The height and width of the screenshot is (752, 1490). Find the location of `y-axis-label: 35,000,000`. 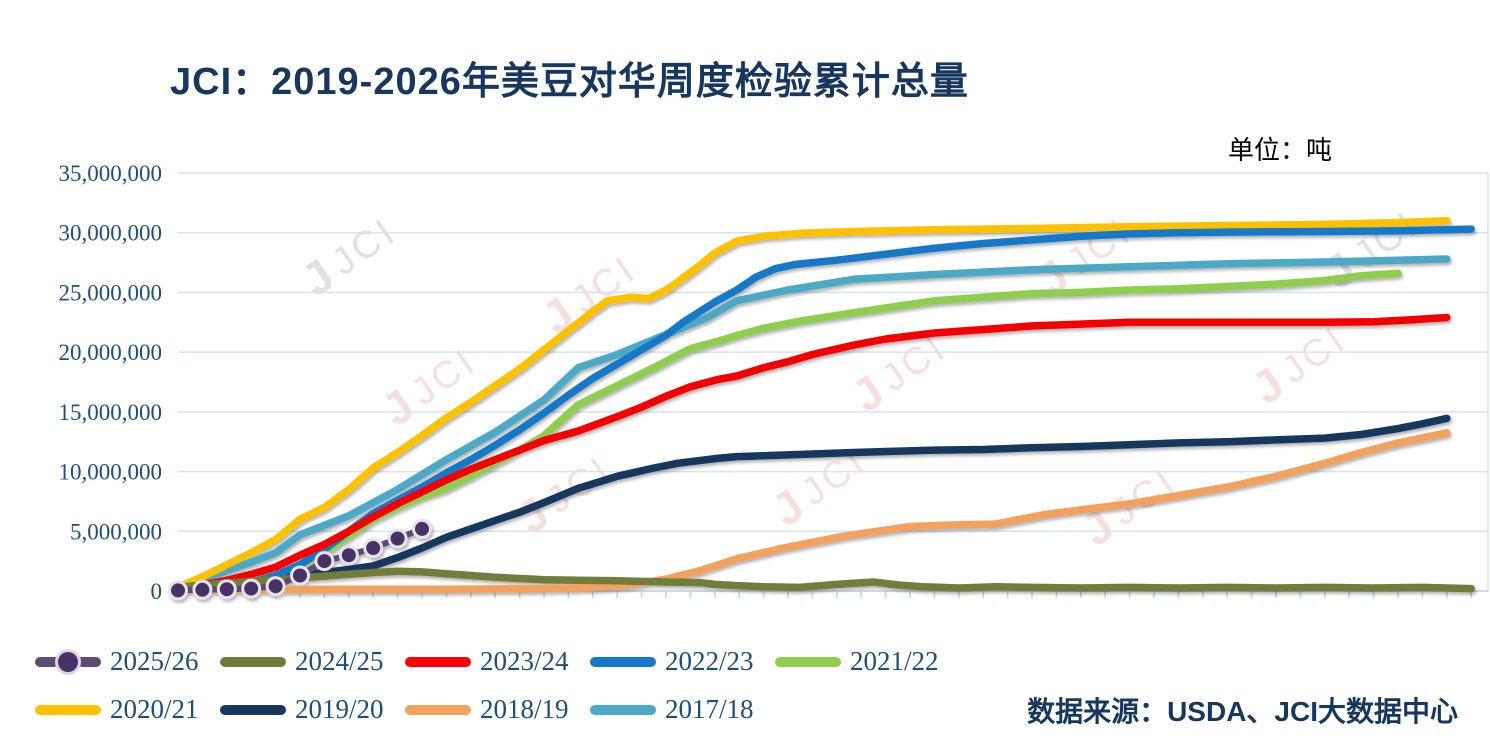

y-axis-label: 35,000,000 is located at coordinates (111, 173).